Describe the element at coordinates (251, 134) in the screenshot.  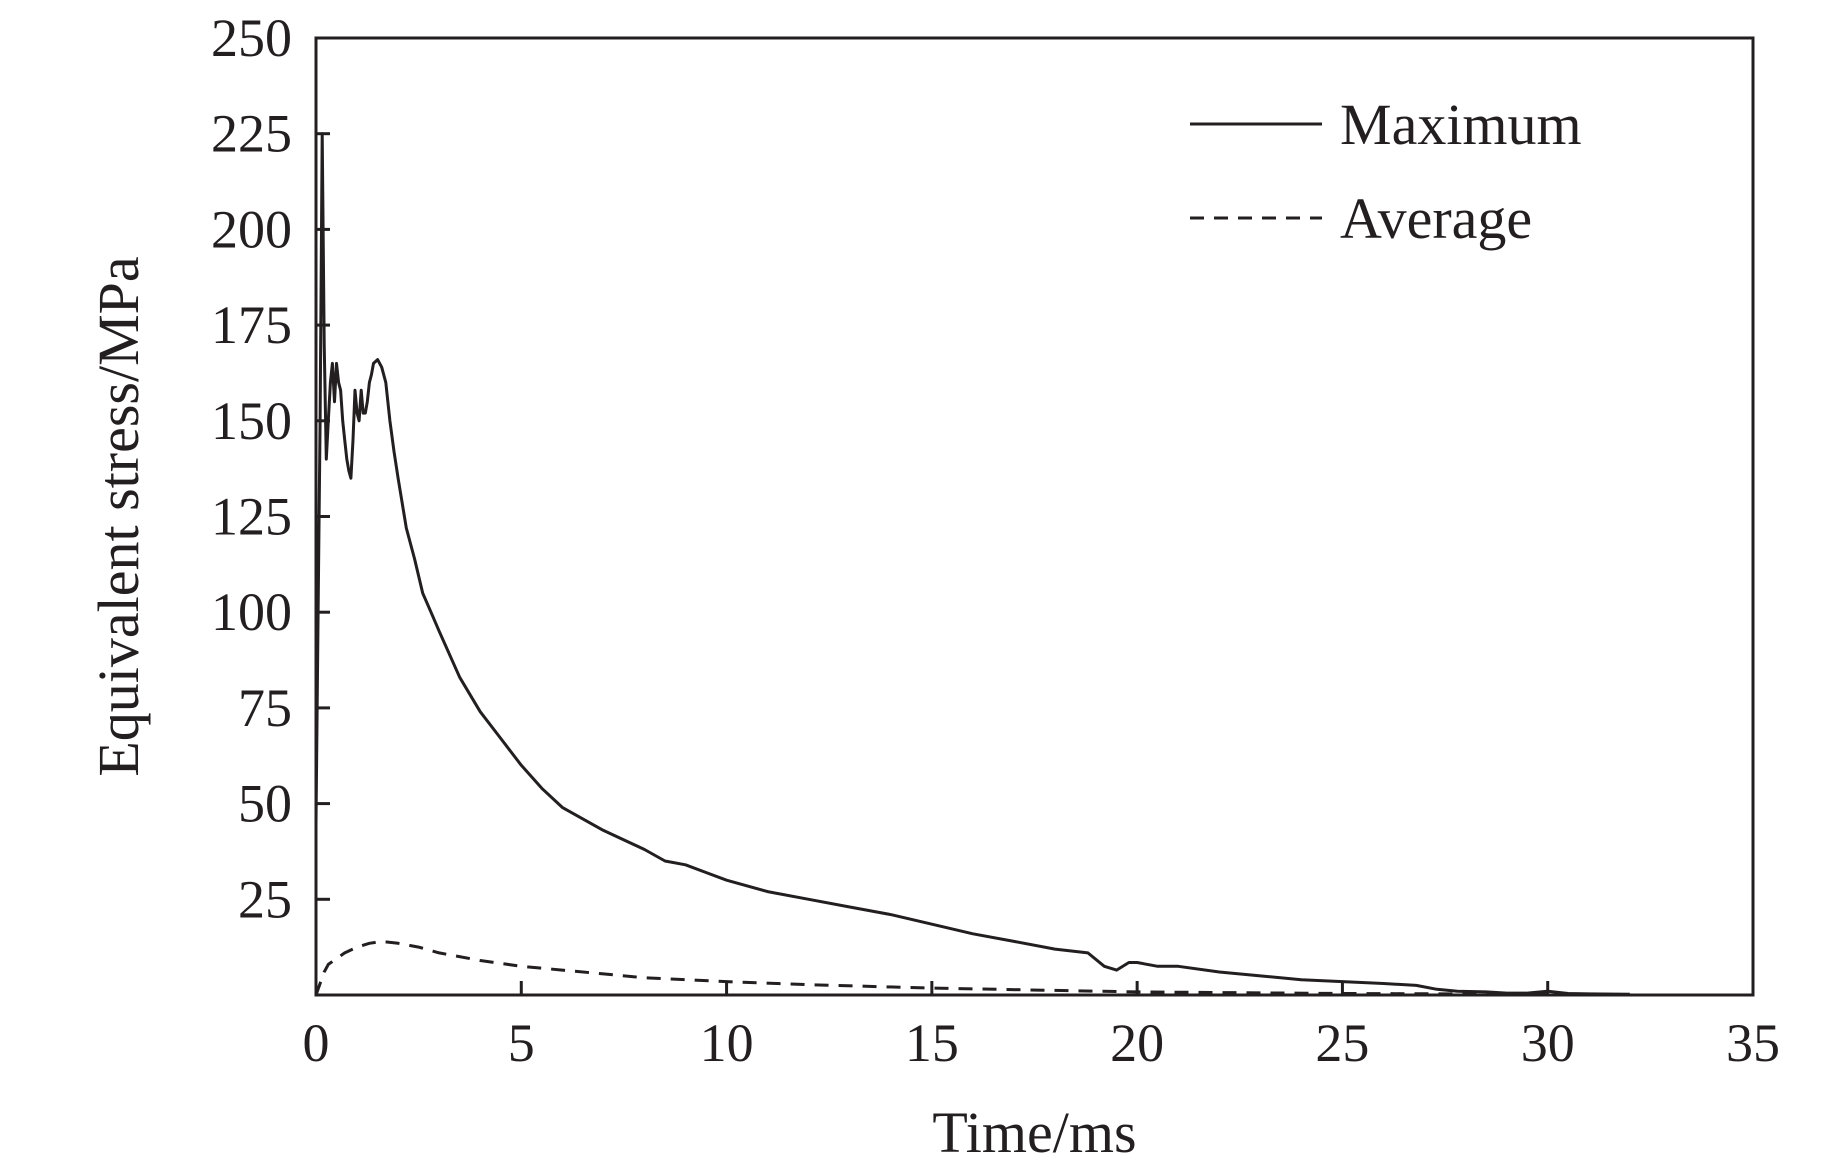
I see `y-tick-label: 225` at that location.